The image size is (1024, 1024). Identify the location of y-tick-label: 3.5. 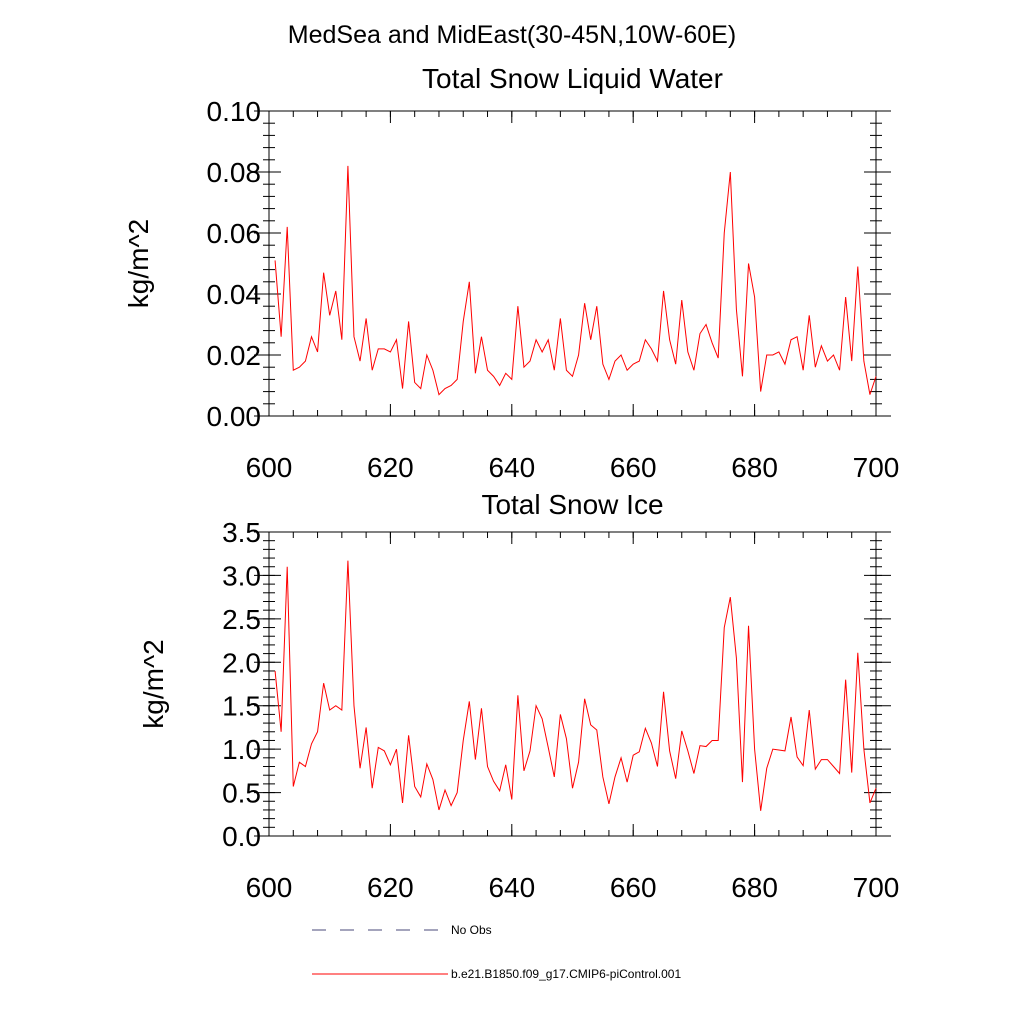
(241, 532).